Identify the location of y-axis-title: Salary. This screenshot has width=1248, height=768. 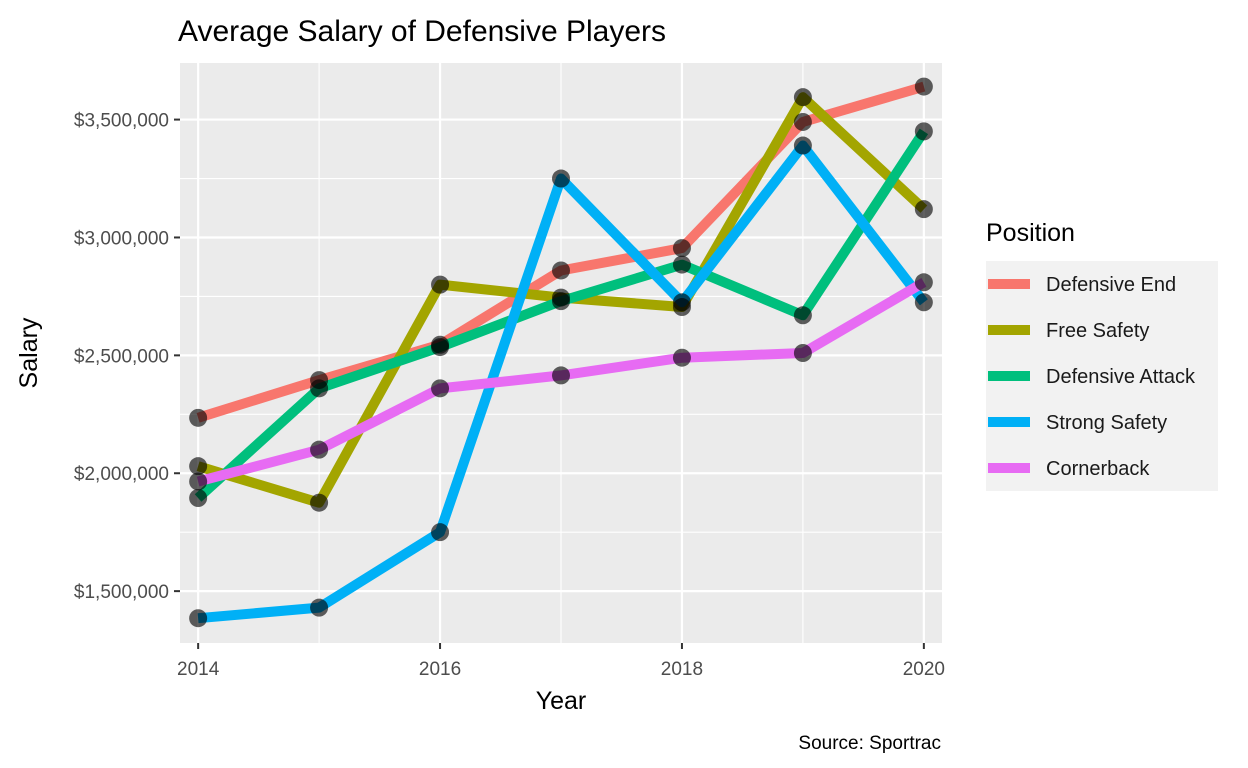
(29, 352).